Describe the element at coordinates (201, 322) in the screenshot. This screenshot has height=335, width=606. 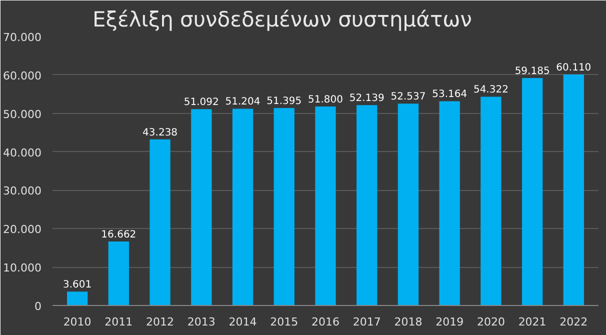
I see `x-tick-label: 2013` at that location.